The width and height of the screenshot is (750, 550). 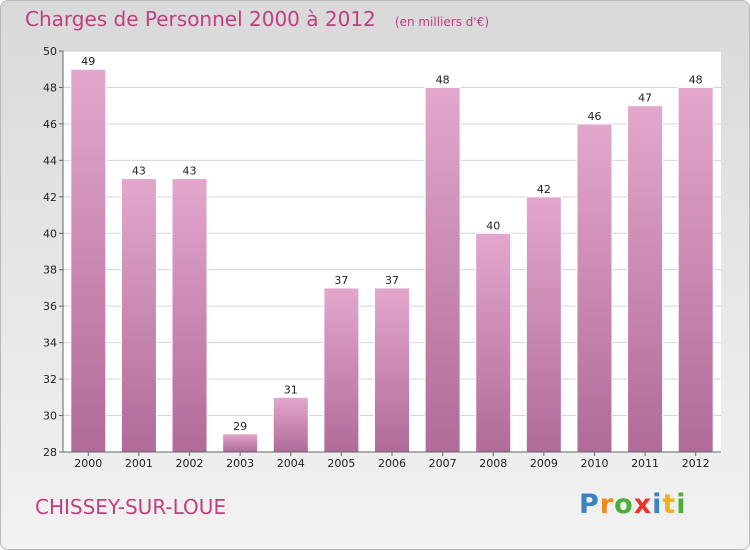 What do you see at coordinates (190, 463) in the screenshot?
I see `x-tick-label: 2002` at bounding box center [190, 463].